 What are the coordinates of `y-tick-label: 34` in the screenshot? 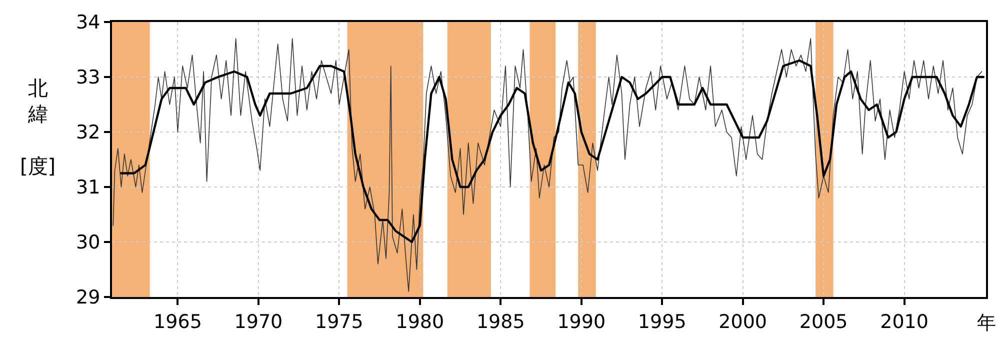 It's located at (88, 23).